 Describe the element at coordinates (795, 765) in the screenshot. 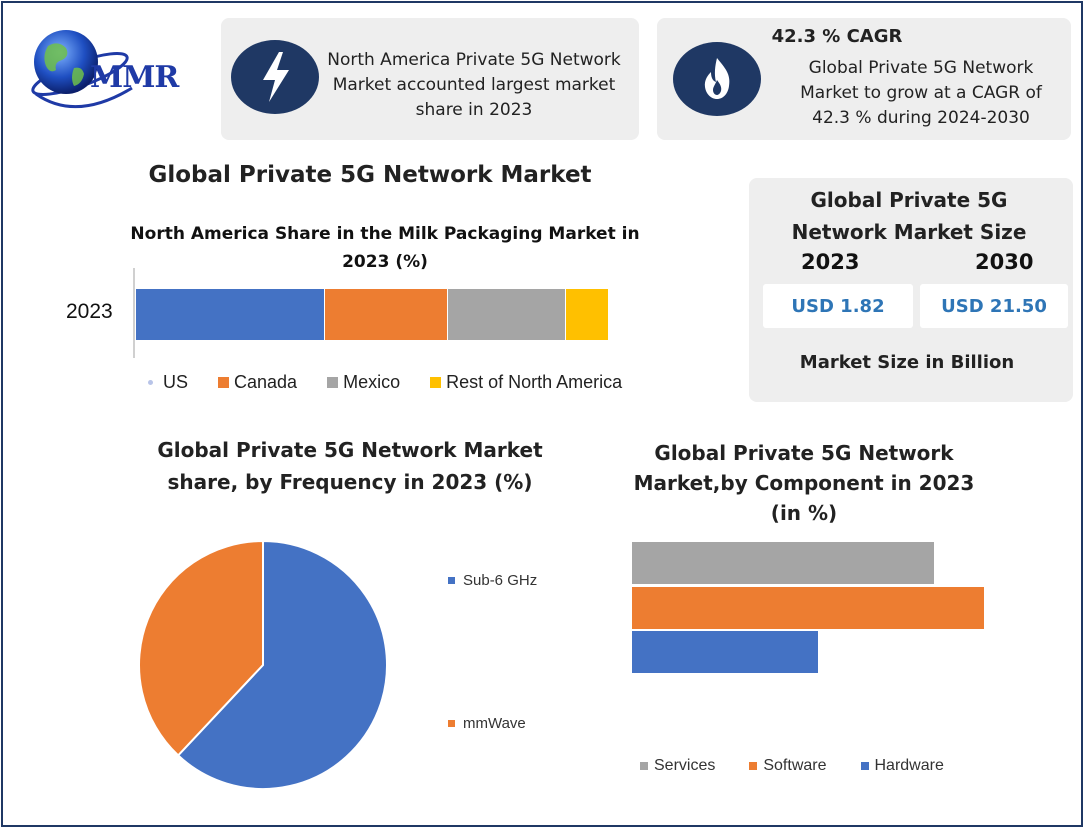

I see `component-legend-label: Software` at that location.